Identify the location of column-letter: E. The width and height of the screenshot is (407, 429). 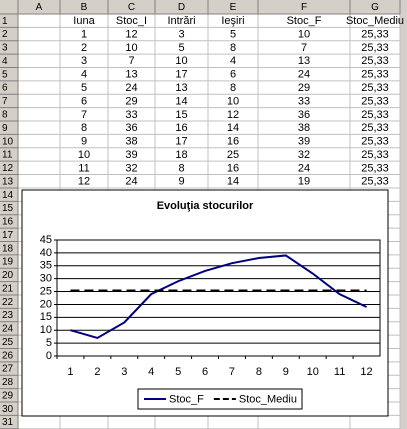
(233, 7).